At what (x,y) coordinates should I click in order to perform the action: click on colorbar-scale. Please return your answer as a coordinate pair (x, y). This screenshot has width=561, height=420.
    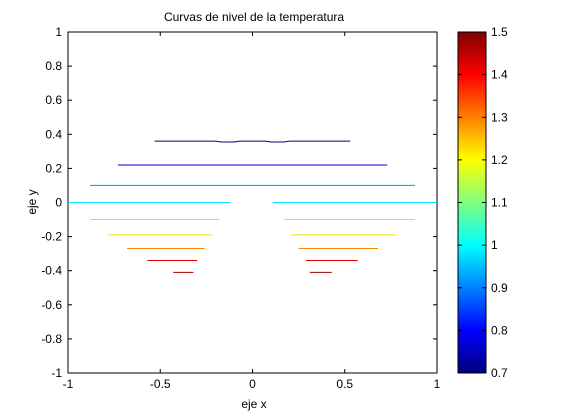
    Looking at the image, I should click on (472, 202).